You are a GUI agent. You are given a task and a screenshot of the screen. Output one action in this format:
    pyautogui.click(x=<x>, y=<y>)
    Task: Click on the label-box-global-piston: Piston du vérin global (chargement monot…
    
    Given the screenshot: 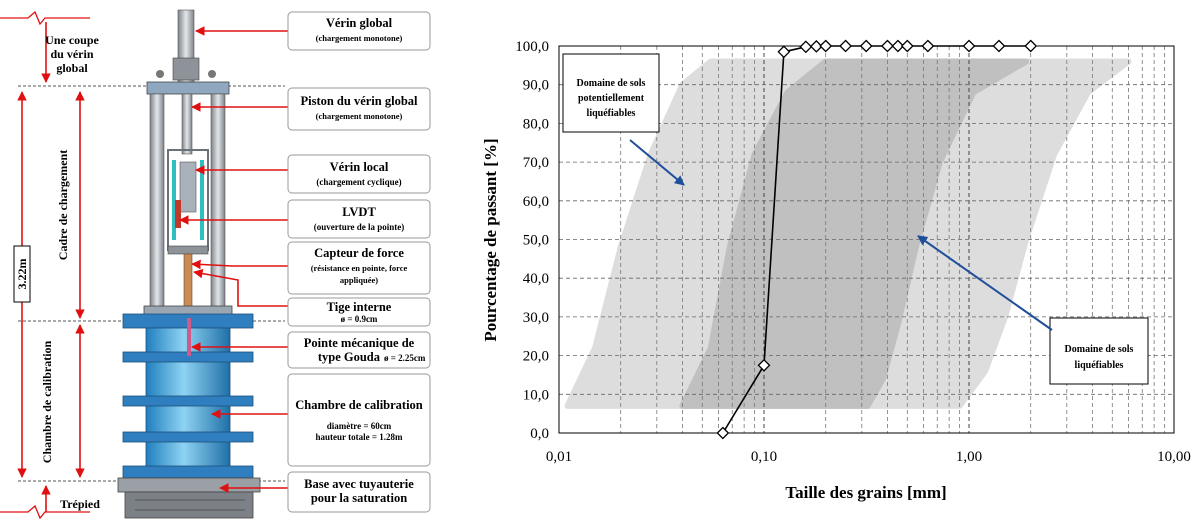 What is the action you would take?
    pyautogui.click(x=359, y=109)
    